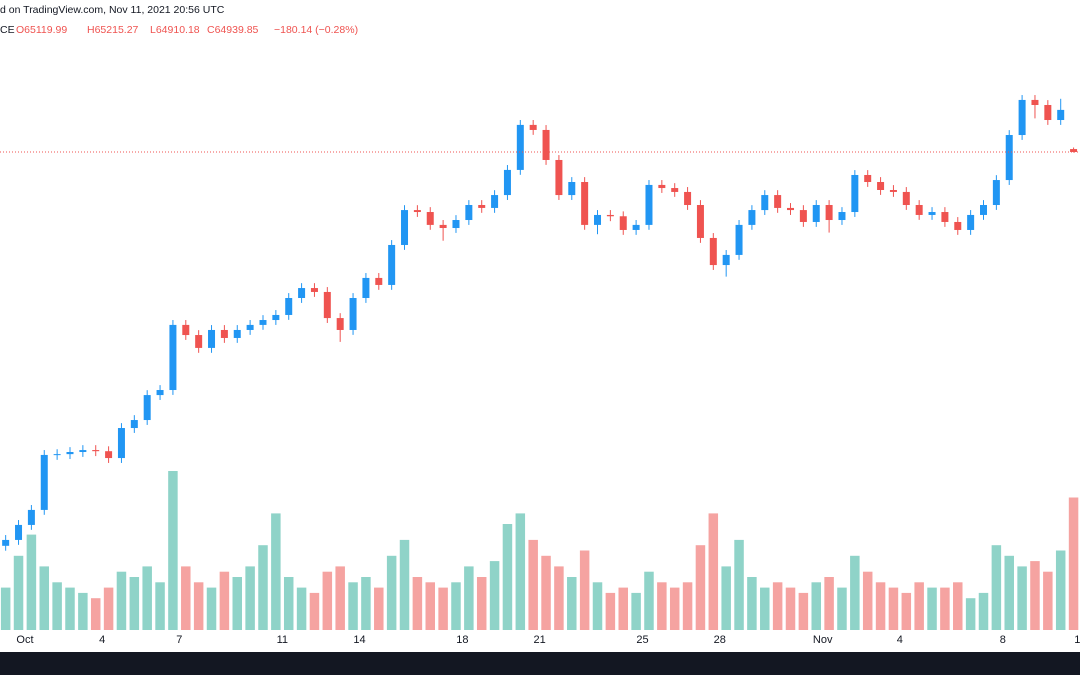 The height and width of the screenshot is (675, 1080). I want to click on x-tick-label: 14, so click(359, 640).